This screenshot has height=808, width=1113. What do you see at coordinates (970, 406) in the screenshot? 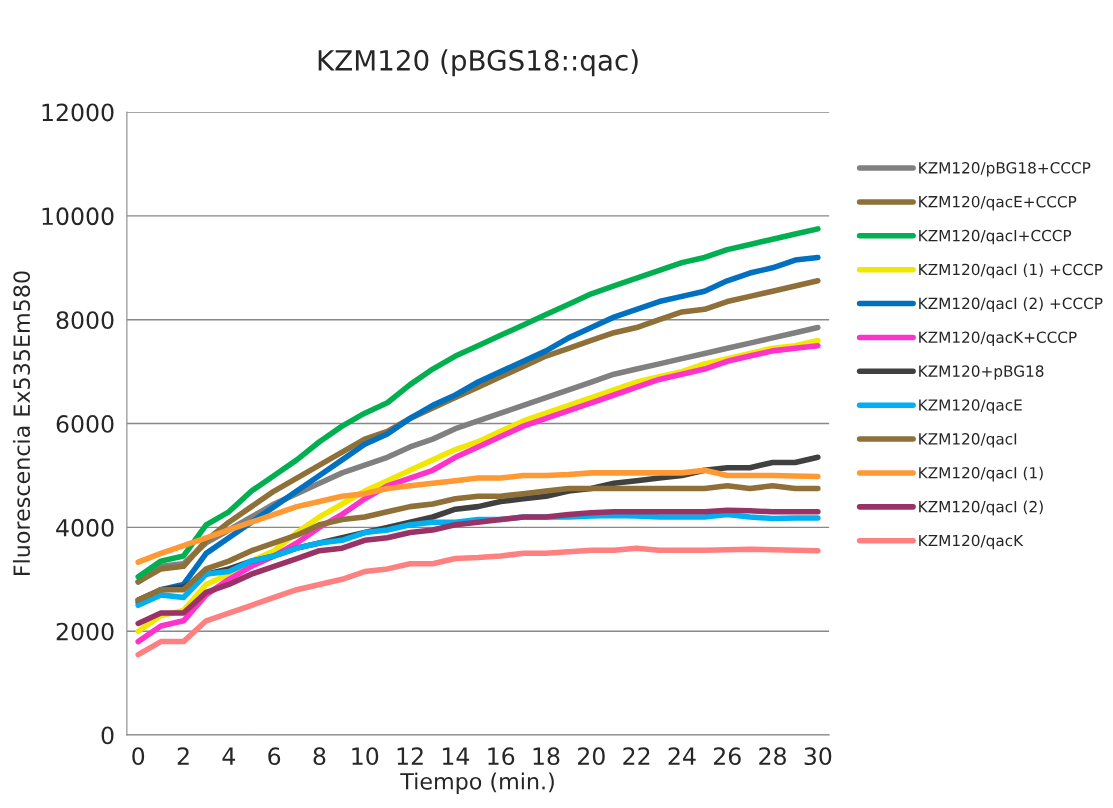
I see `legend-label: KZM120/qacE` at bounding box center [970, 406].